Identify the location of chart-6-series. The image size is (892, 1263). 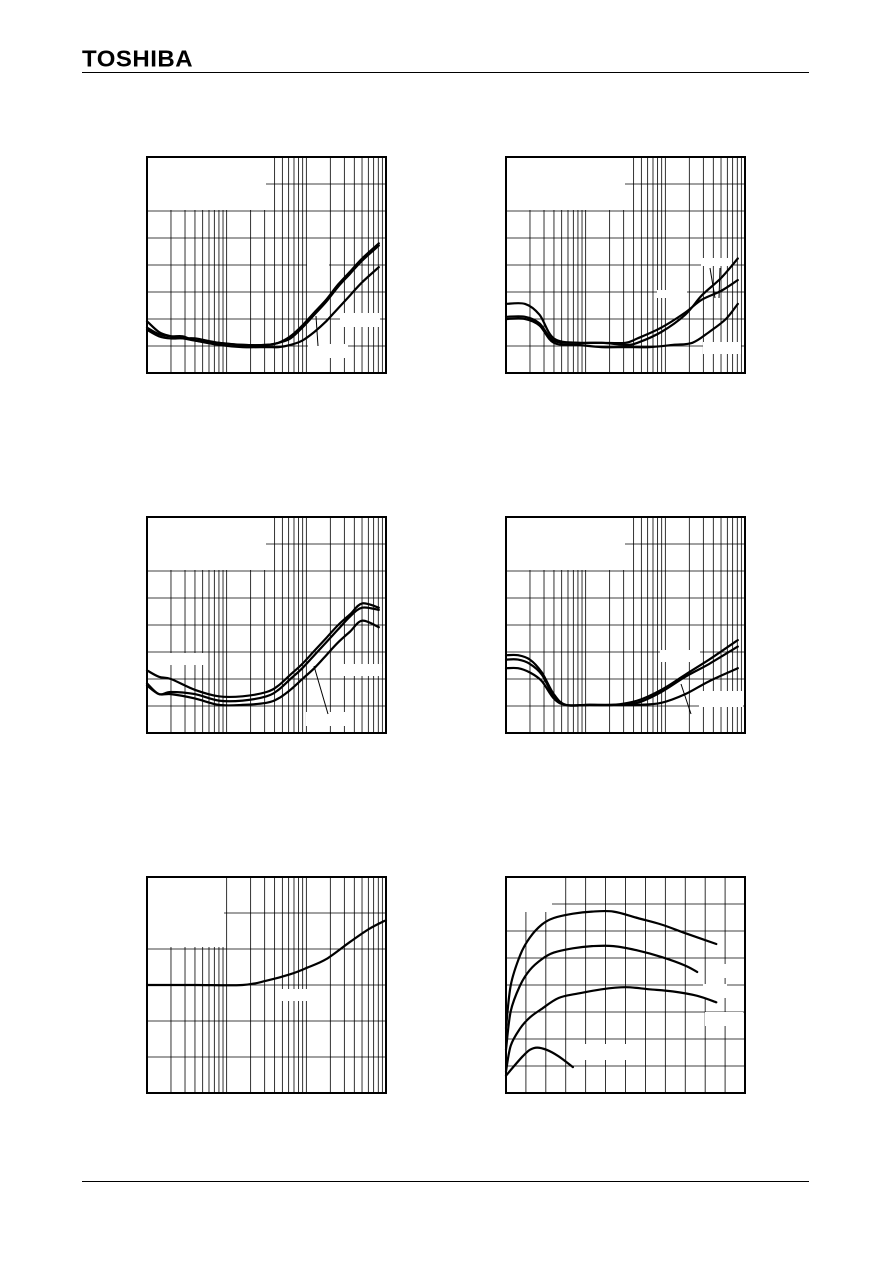
(611, 993).